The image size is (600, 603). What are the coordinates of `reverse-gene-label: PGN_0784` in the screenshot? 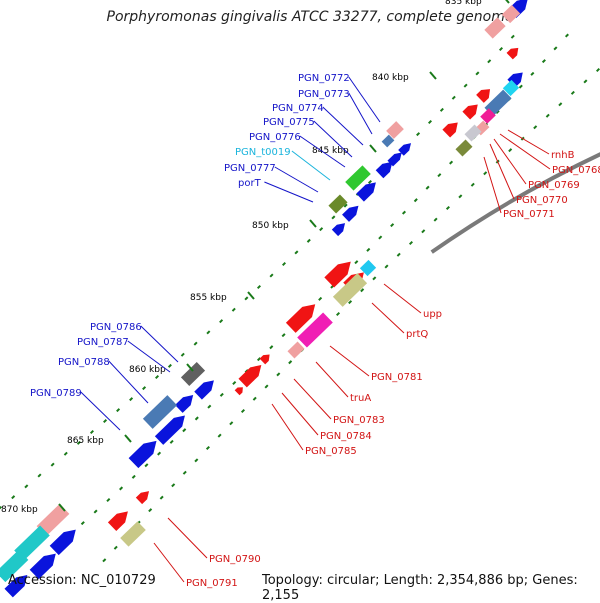 It's located at (346, 436).